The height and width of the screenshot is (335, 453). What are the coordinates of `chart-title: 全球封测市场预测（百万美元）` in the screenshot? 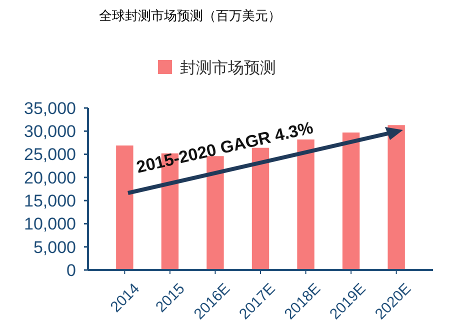 It's located at (190, 15).